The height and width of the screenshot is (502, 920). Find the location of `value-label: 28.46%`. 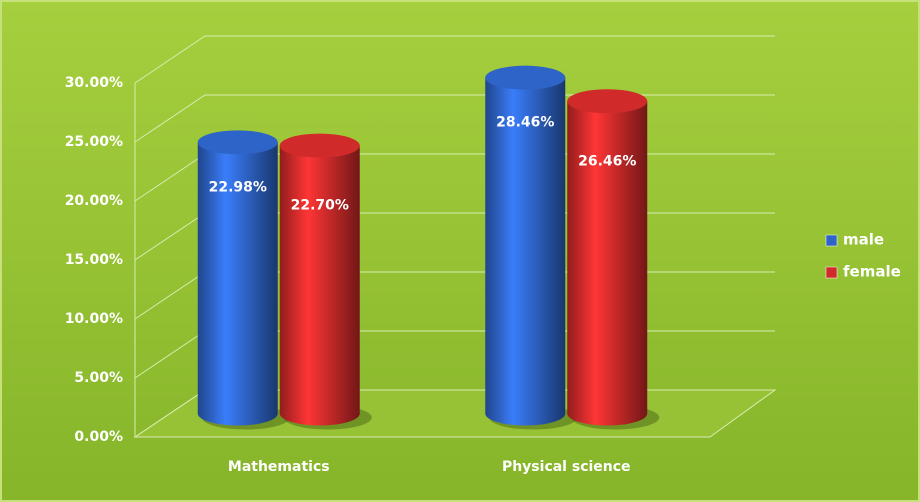

value-label: 28.46% is located at coordinates (525, 123).